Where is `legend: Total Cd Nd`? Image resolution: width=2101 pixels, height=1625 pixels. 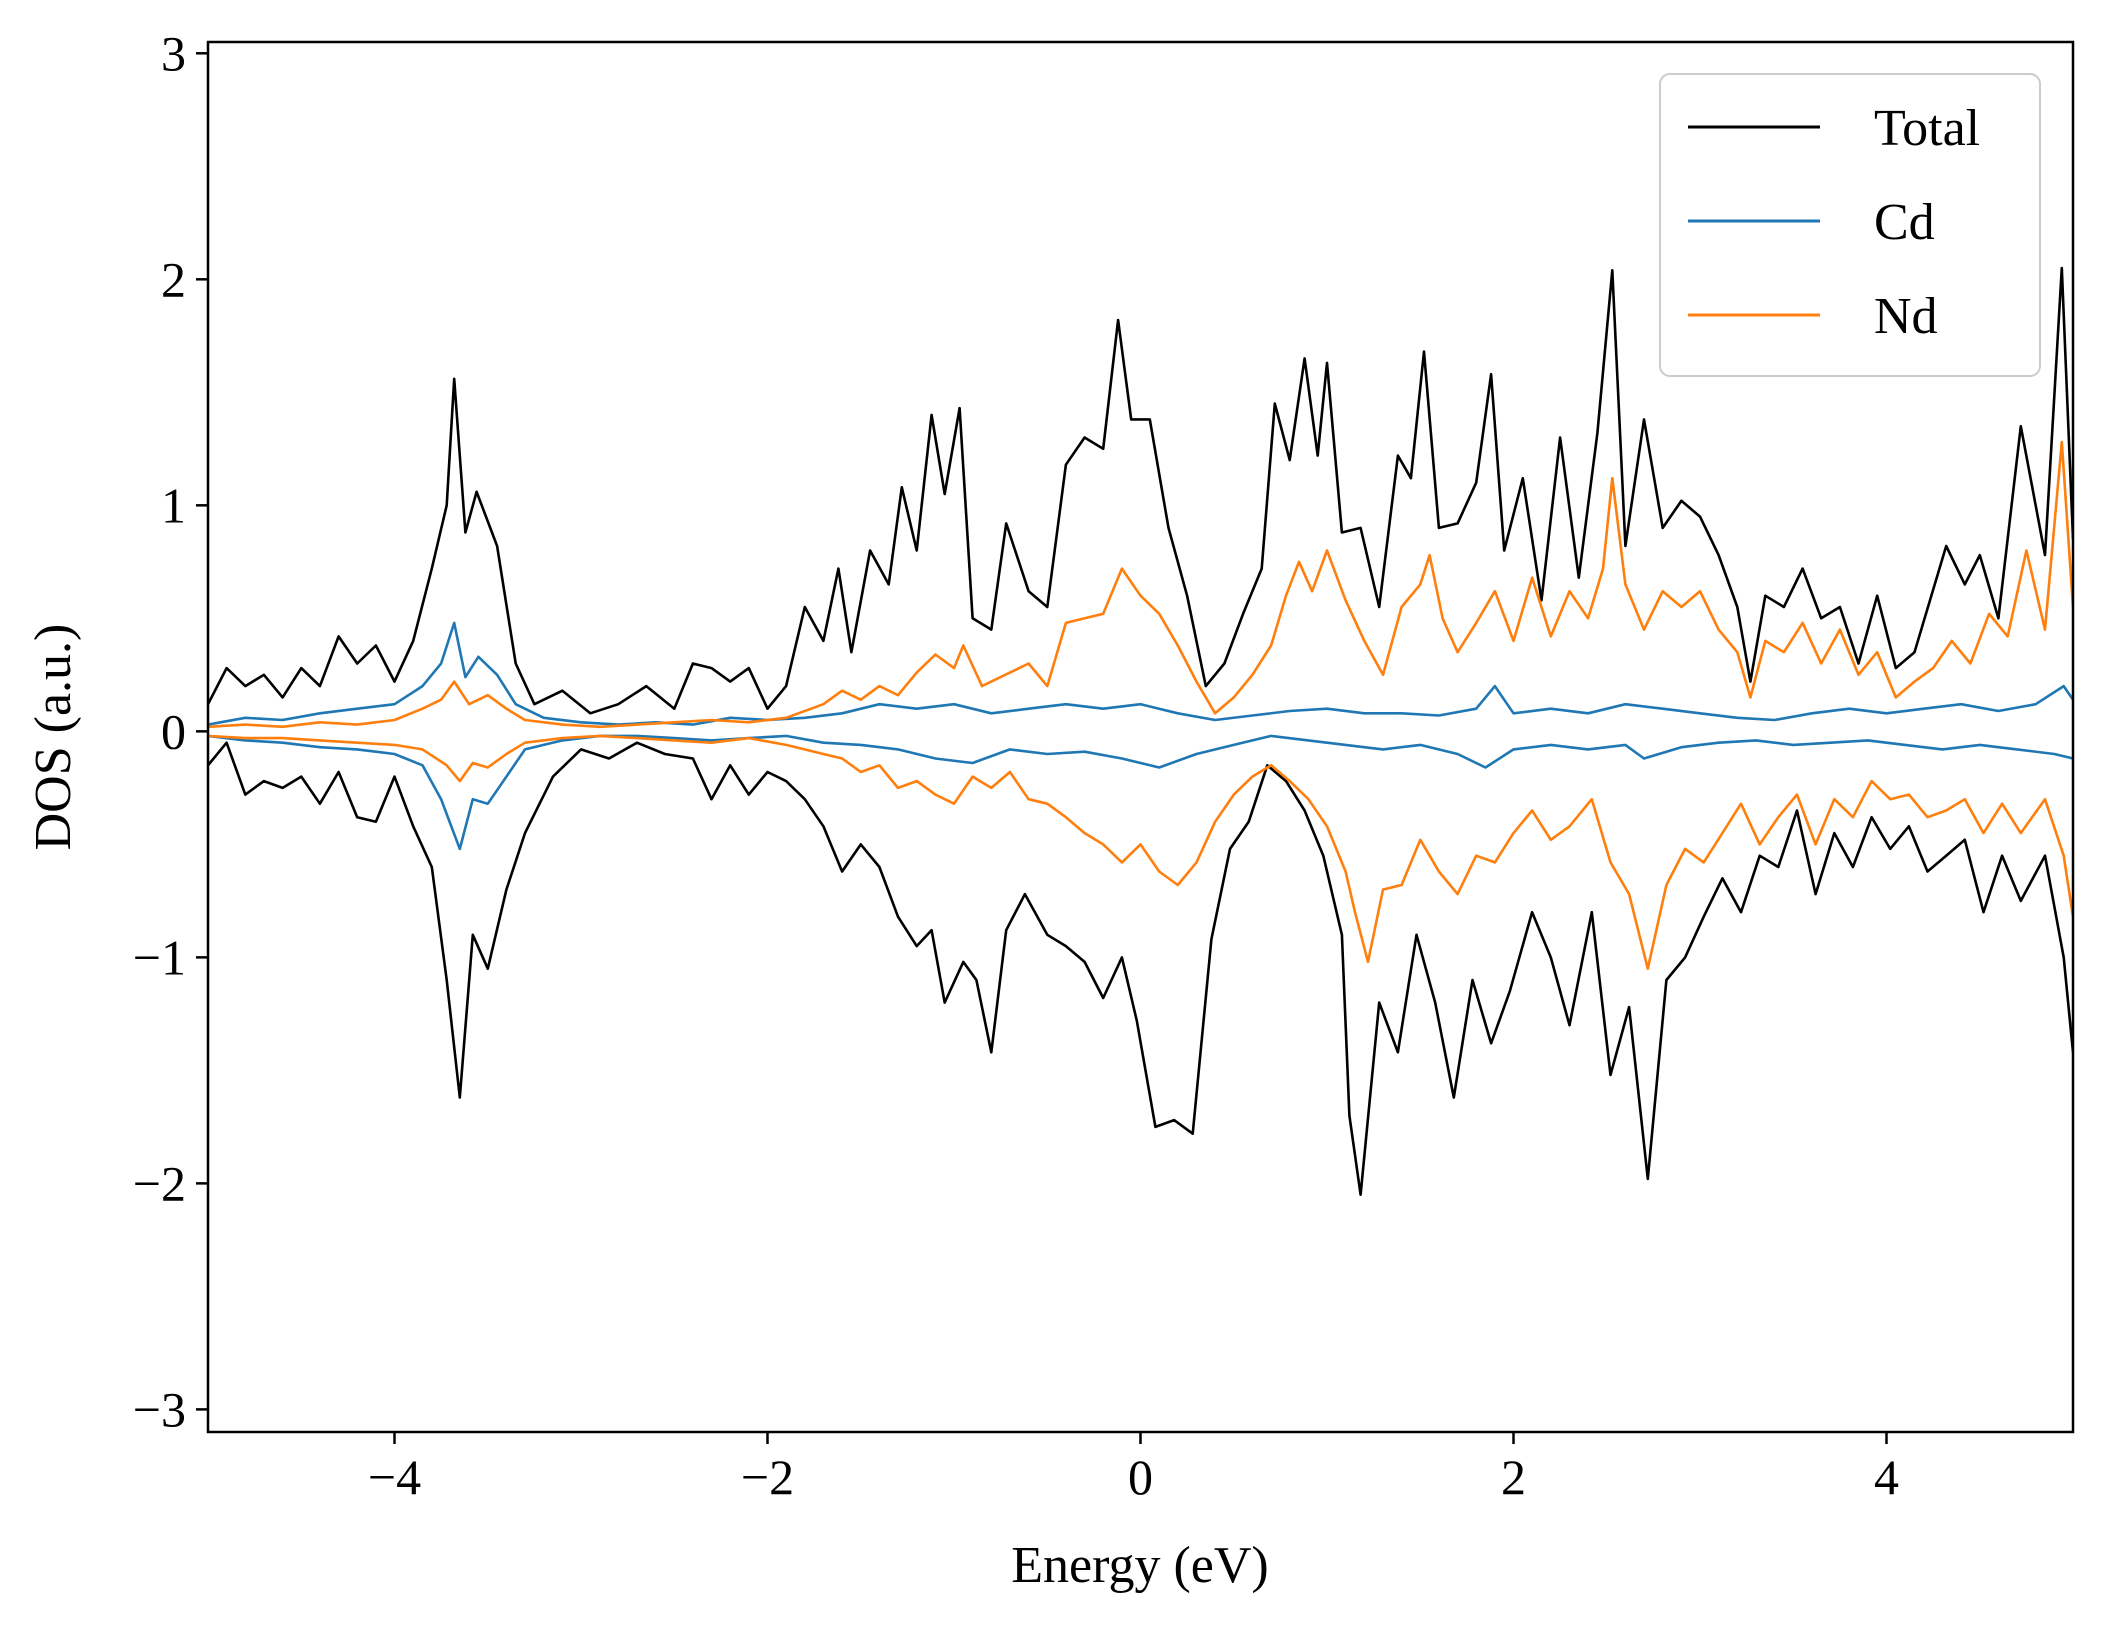 legend: Total Cd Nd is located at coordinates (1850, 225).